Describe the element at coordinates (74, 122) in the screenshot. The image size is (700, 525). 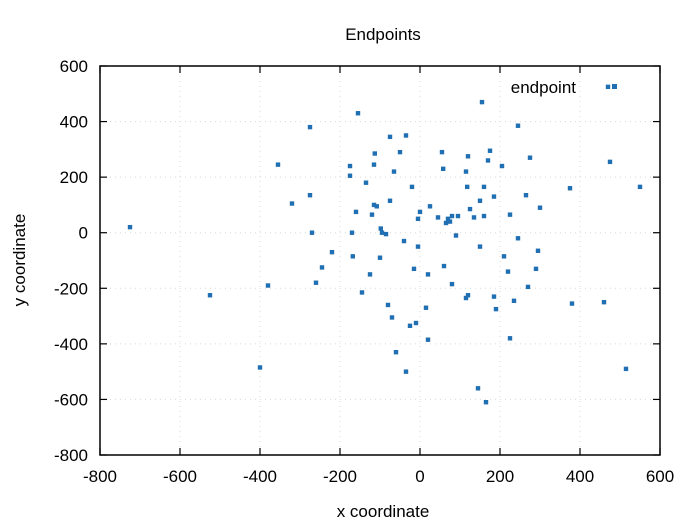
I see `y-tick-label: 400` at that location.